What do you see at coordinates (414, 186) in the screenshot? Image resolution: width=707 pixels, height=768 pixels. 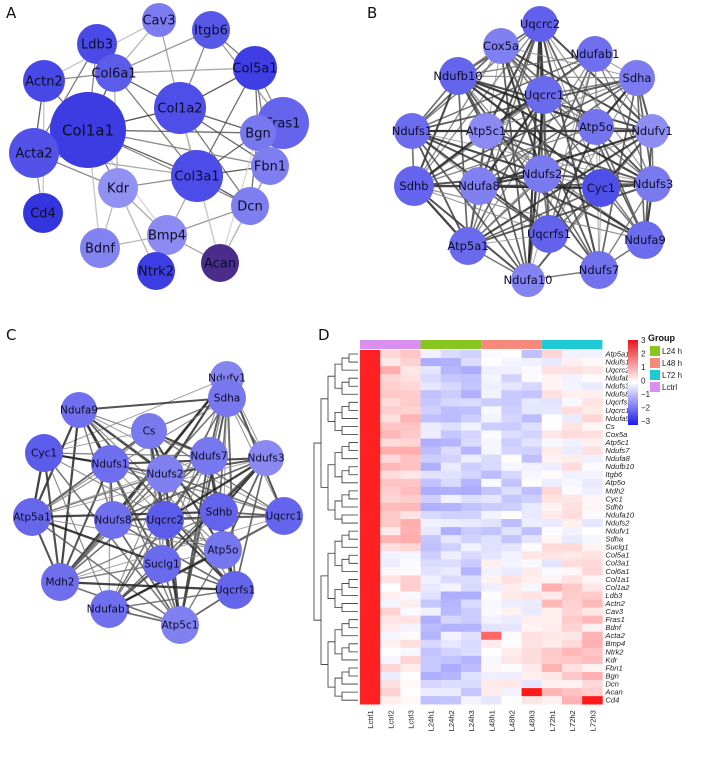 I see `network-b-node-sdhb: Sdhb` at bounding box center [414, 186].